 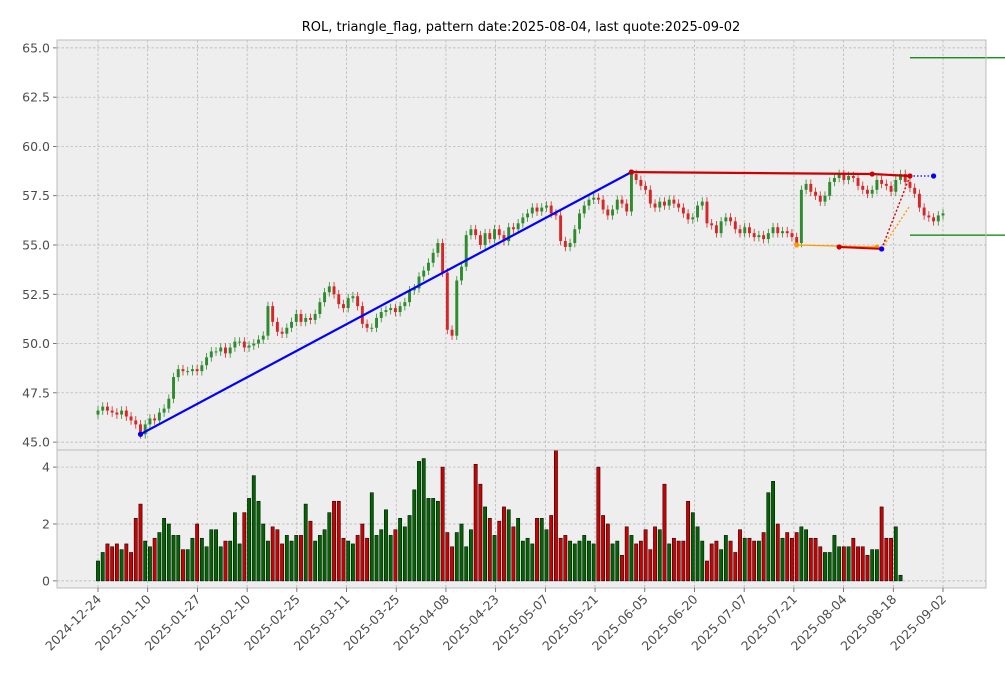 I want to click on price-y-tick-label: 60.0, so click(x=36, y=146).